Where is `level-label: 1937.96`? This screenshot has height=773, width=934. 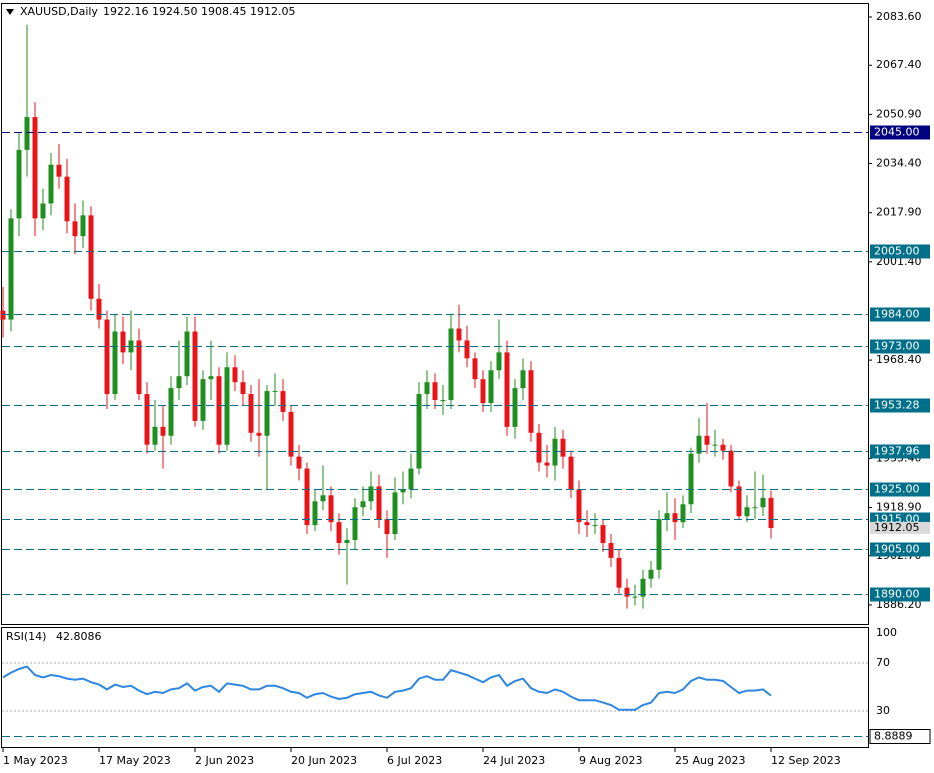 level-label: 1937.96 is located at coordinates (897, 451).